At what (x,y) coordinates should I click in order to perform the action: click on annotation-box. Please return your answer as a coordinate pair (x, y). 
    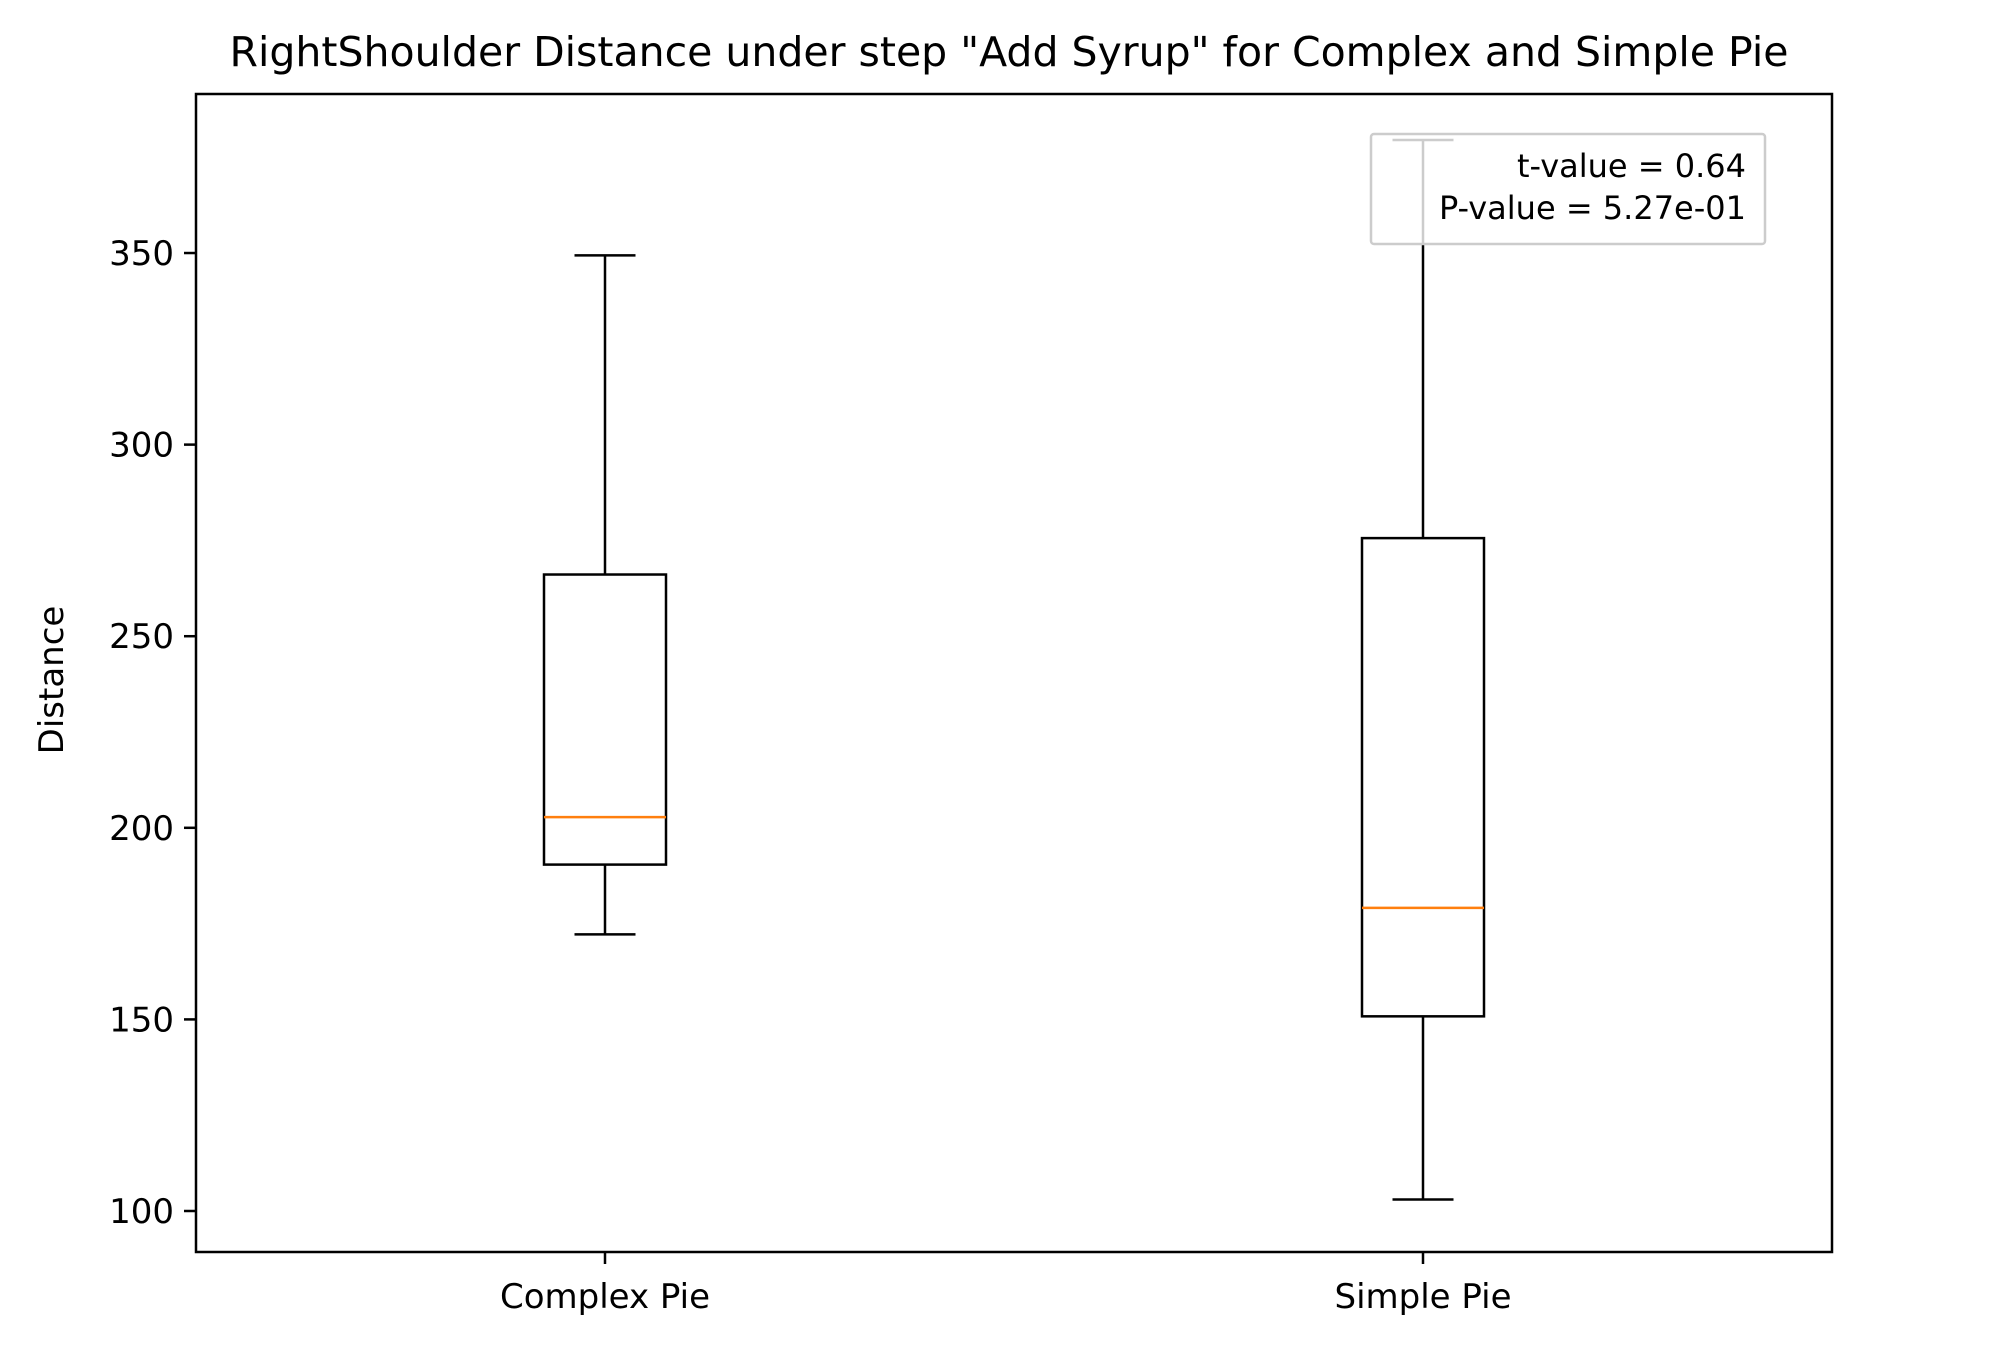
    Looking at the image, I should click on (1568, 189).